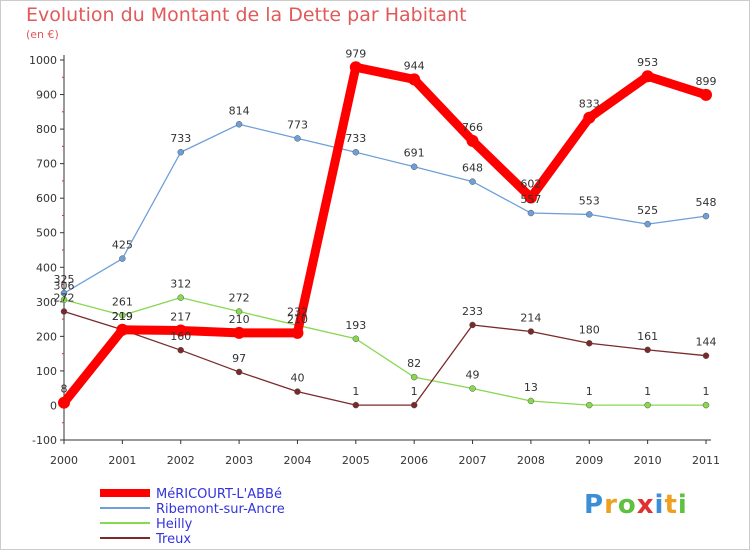  What do you see at coordinates (589, 329) in the screenshot?
I see `data-label: 180` at bounding box center [589, 329].